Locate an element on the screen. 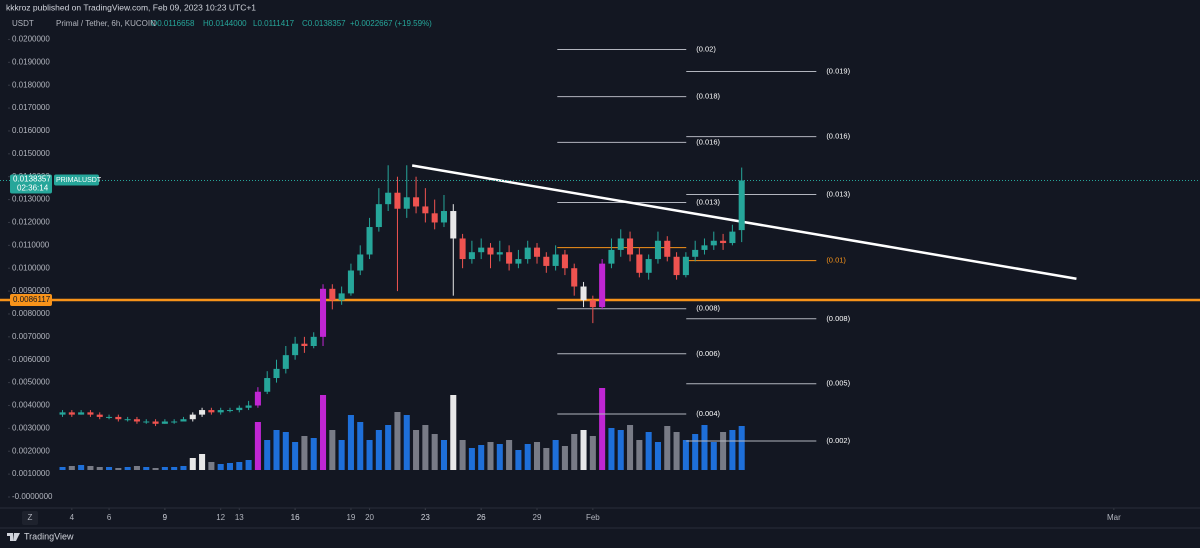 The image size is (1200, 548). y-tick-label: 0.0120000 is located at coordinates (31, 222).